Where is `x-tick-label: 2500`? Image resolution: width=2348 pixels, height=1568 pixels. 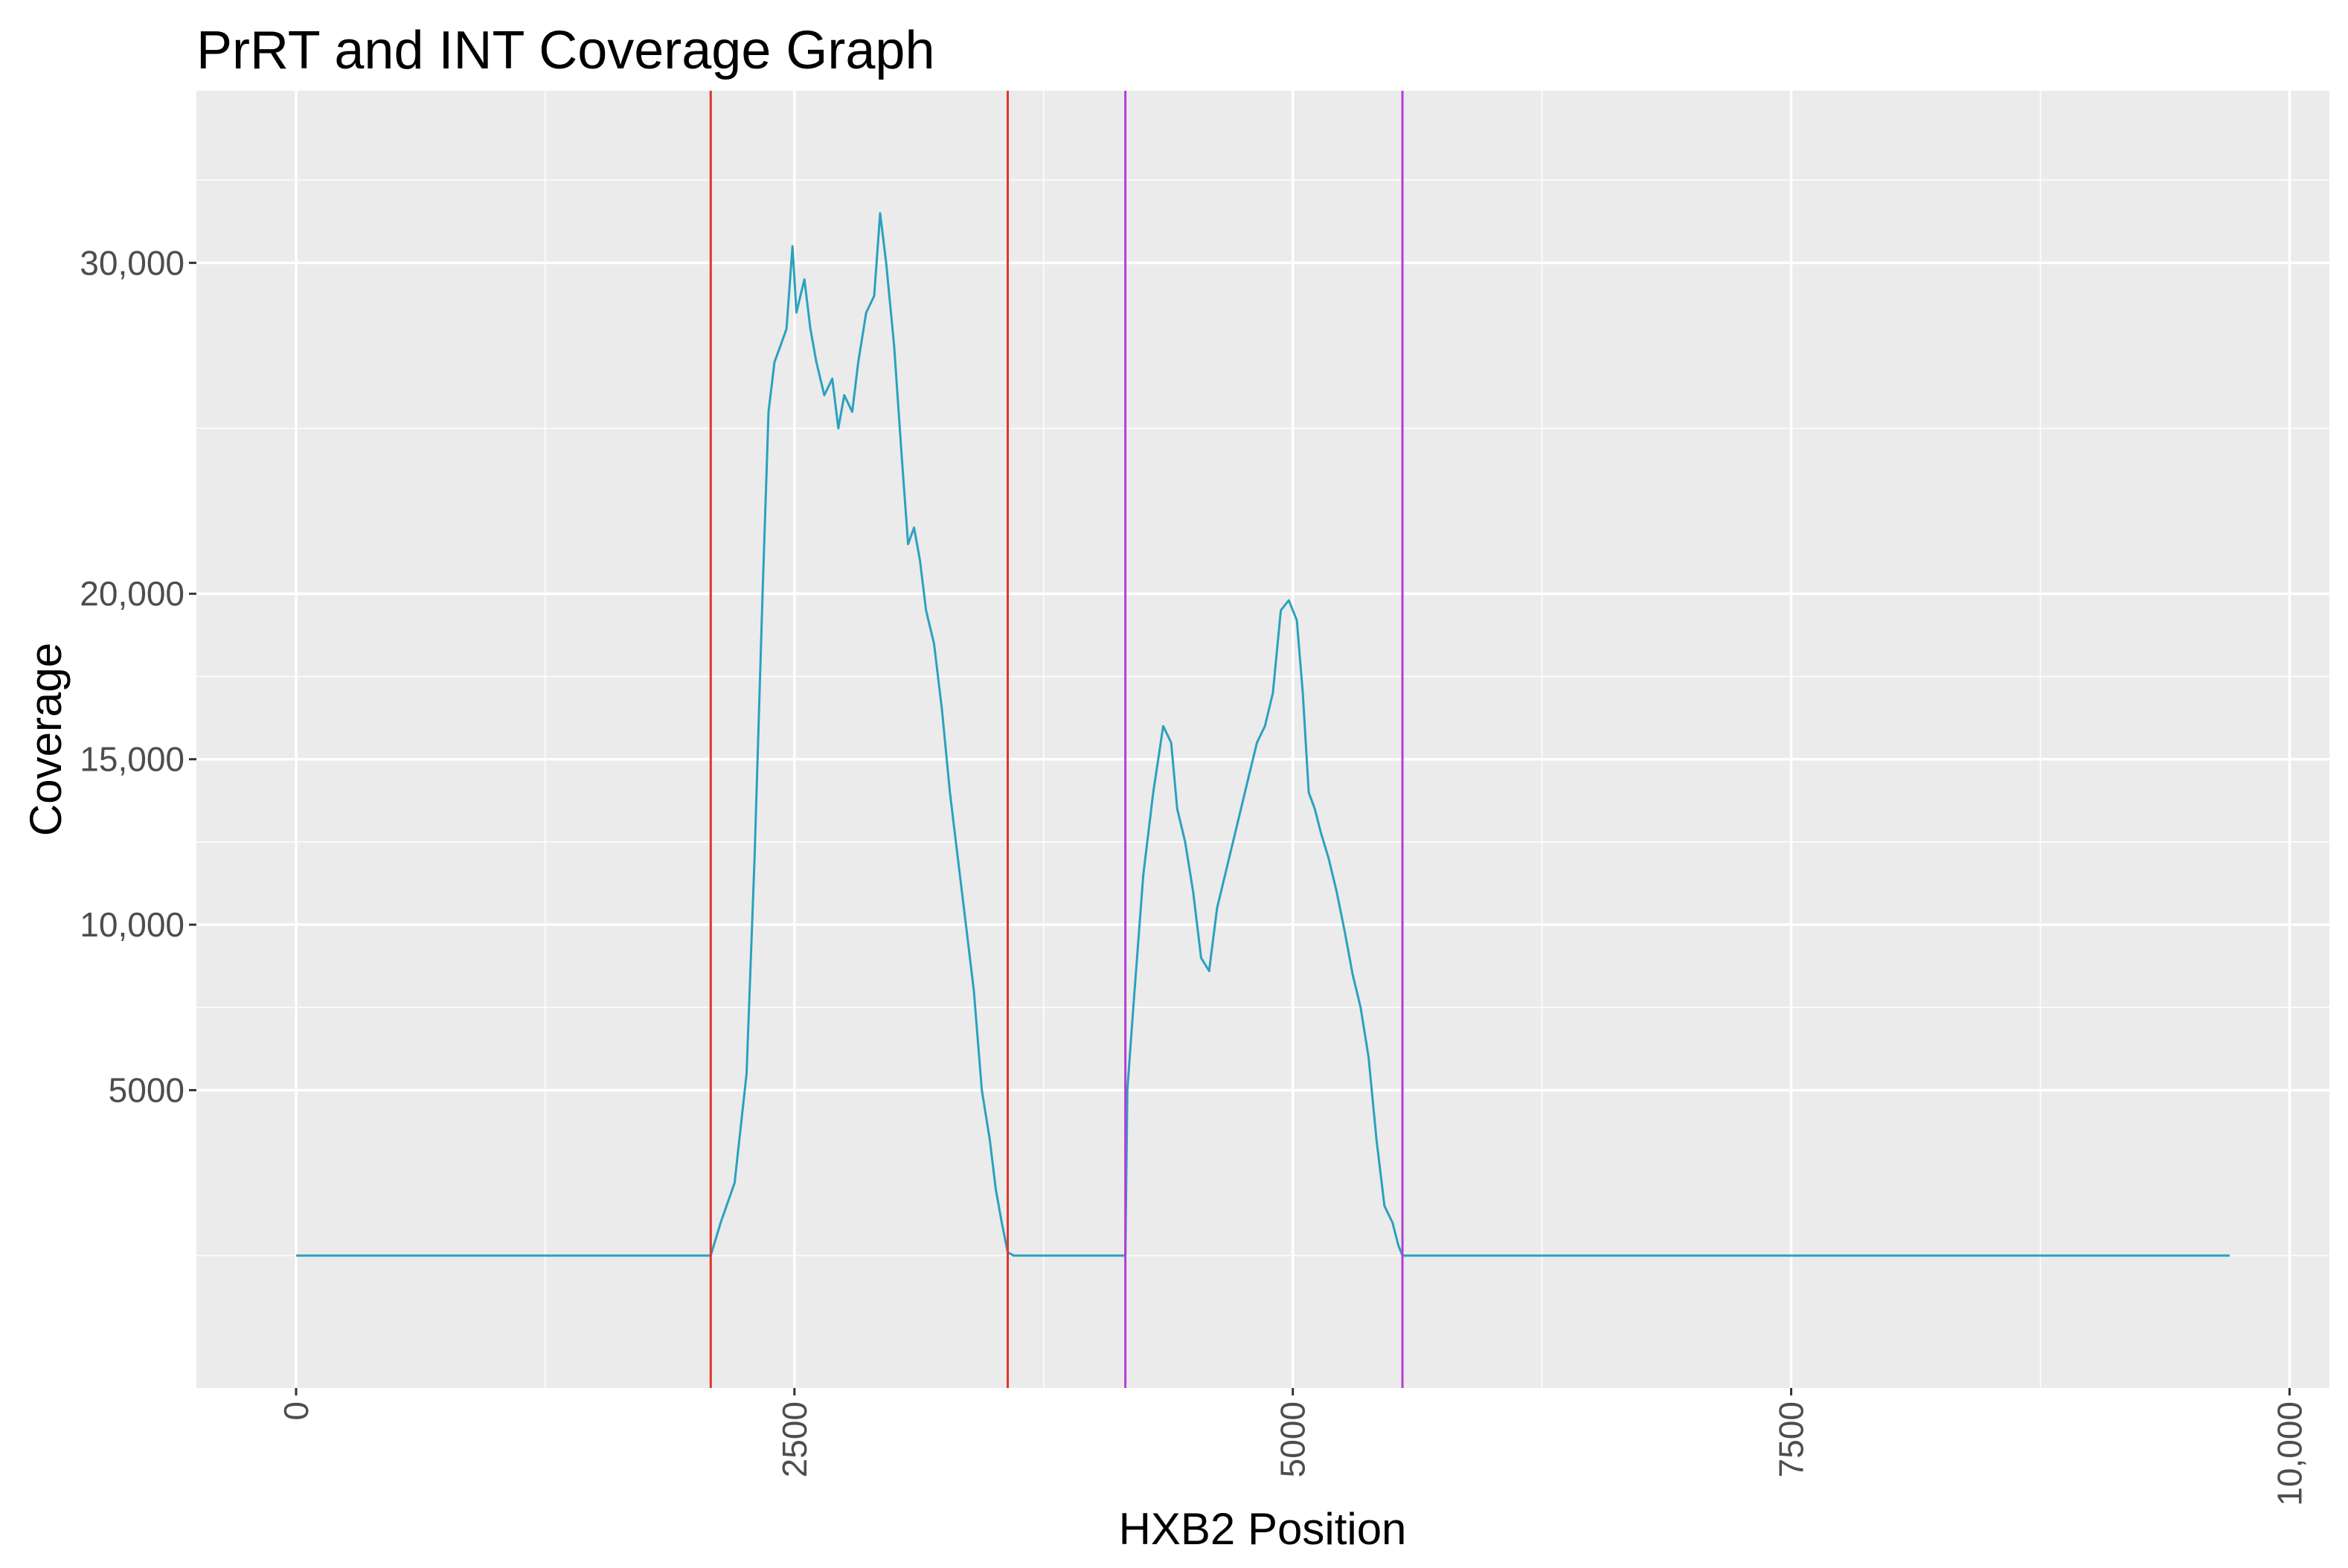
x-tick-label: 2500 is located at coordinates (794, 1439).